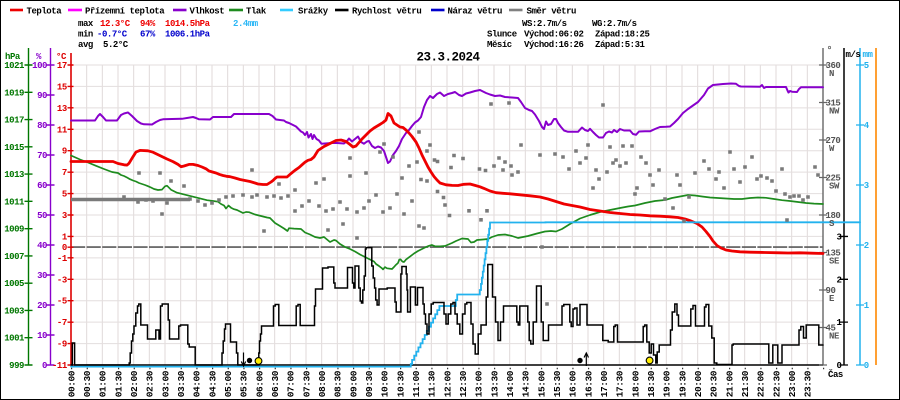  Describe the element at coordinates (553, 35) in the screenshot. I see `svg-text: Východ:06:02` at that location.